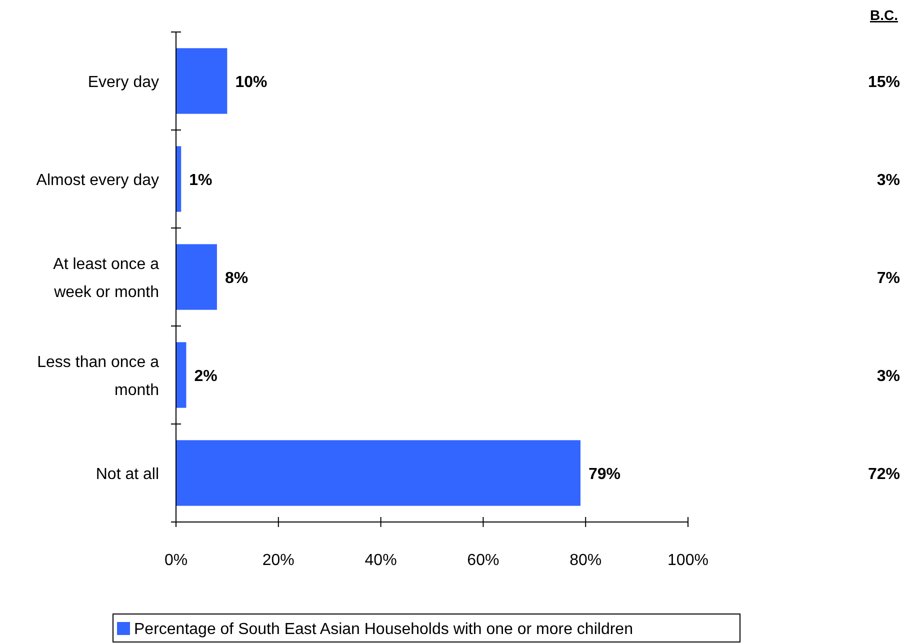  Describe the element at coordinates (176, 560) in the screenshot. I see `x-tick-label: 0%` at that location.